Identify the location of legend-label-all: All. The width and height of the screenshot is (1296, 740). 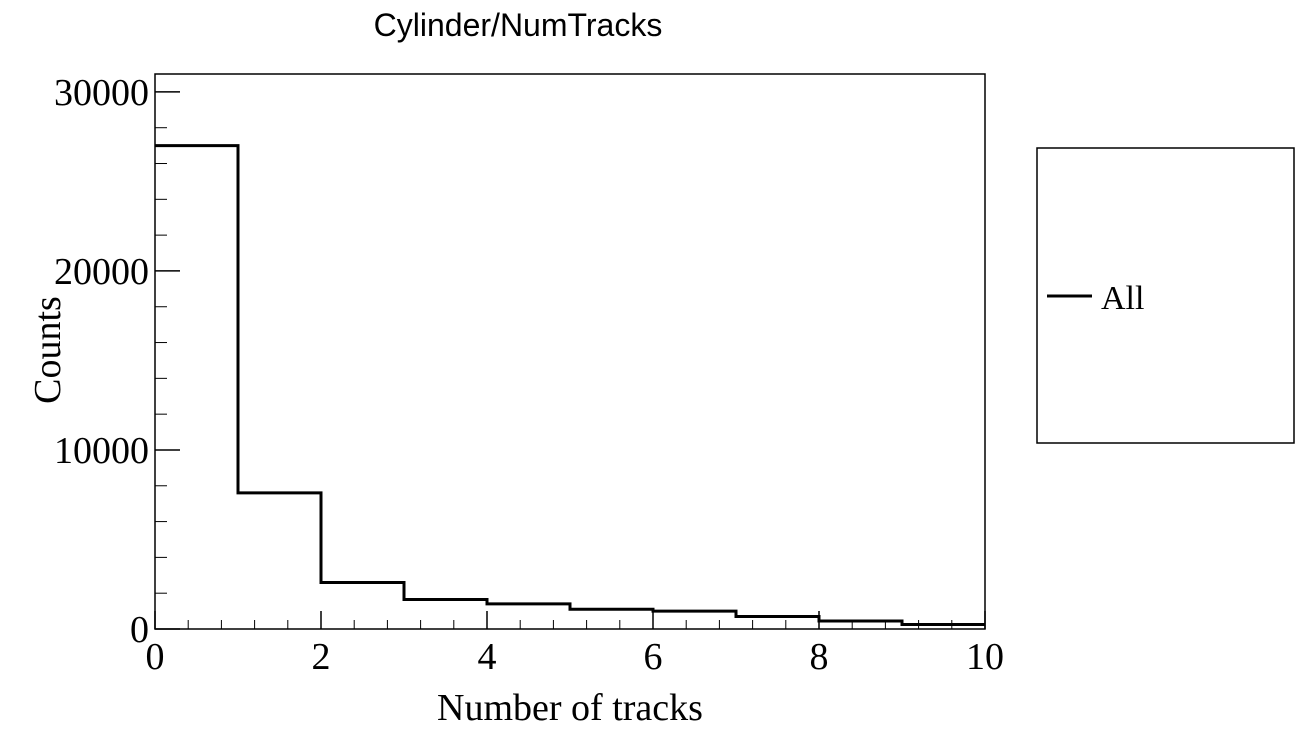
(1122, 298).